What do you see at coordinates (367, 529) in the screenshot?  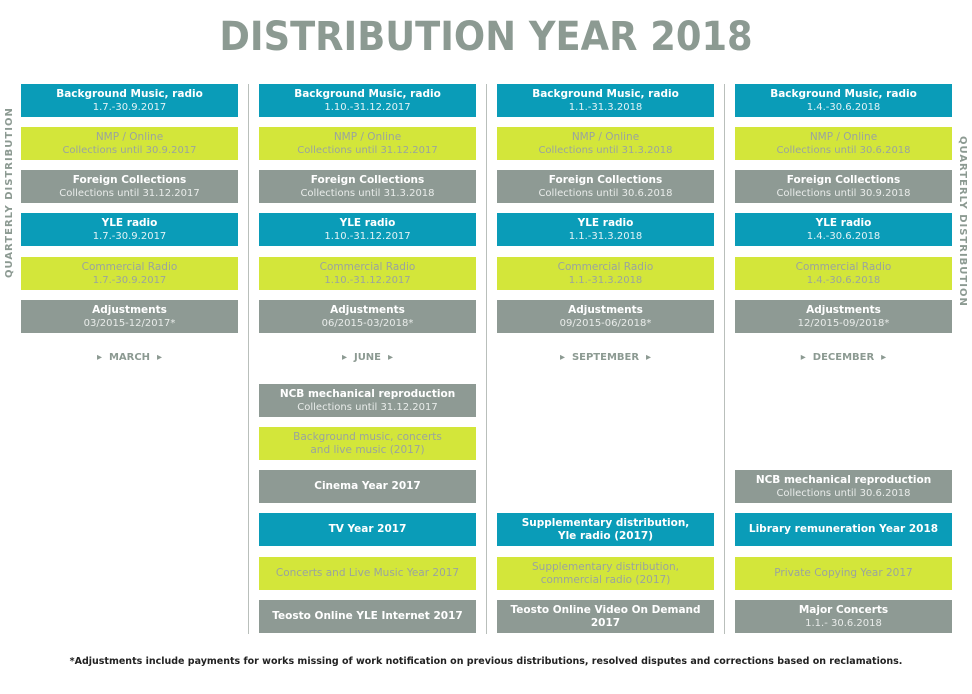 I see `box-tv-year: TV Year 2017` at bounding box center [367, 529].